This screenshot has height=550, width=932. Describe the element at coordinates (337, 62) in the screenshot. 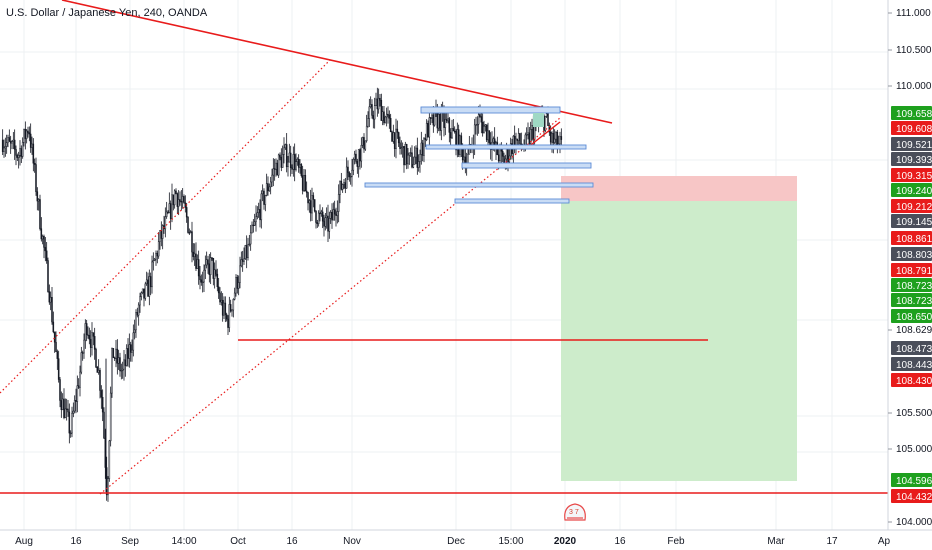

I see `descending-trendline` at that location.